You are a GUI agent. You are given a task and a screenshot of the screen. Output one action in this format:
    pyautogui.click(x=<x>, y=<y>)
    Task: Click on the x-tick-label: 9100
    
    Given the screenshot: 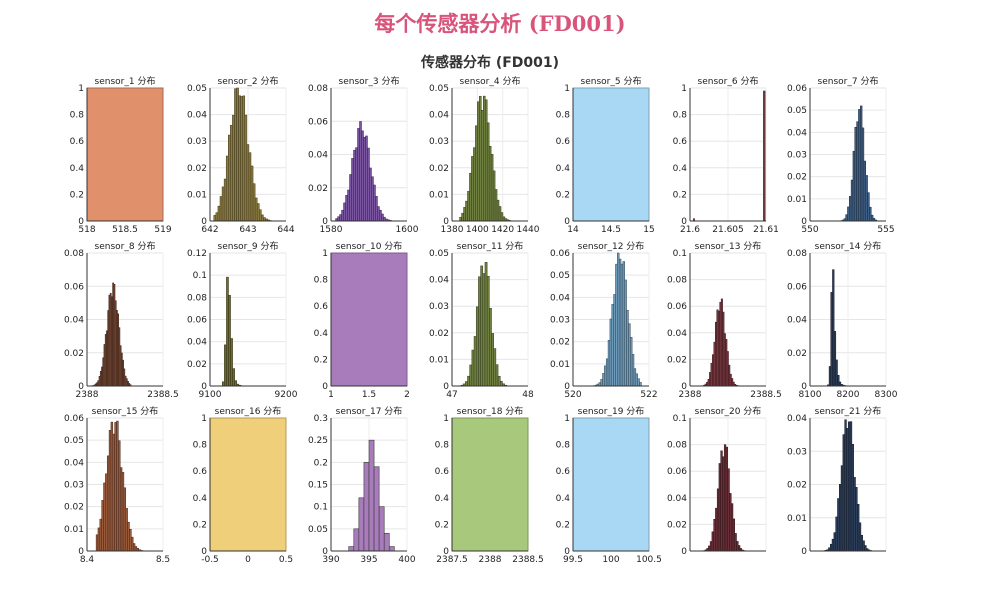 What is the action you would take?
    pyautogui.click(x=210, y=395)
    